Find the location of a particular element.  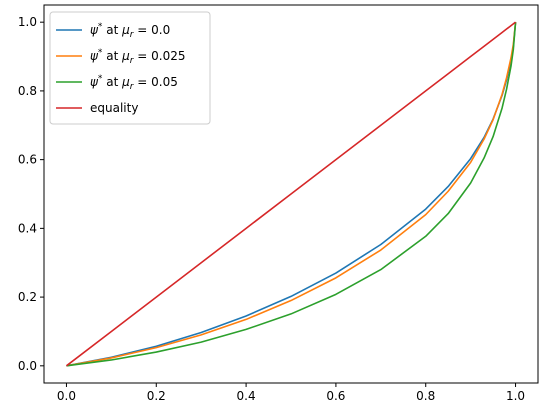

y-tick-label: 0.2 is located at coordinates (27, 297).